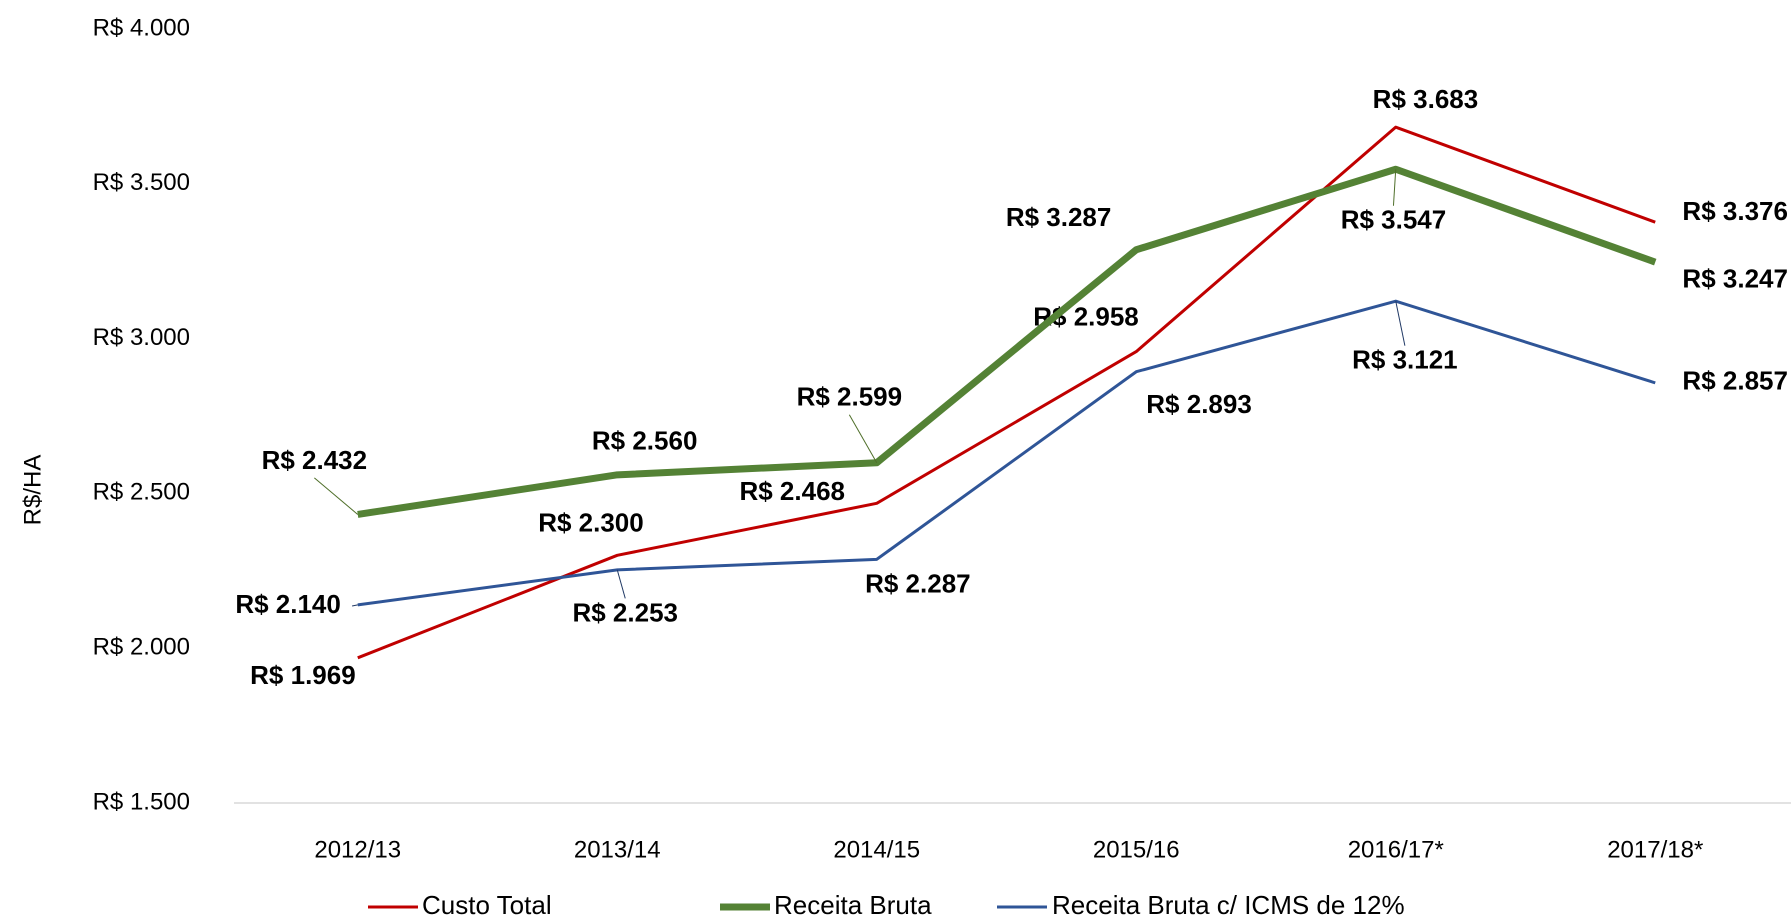 The image size is (1791, 922). I want to click on data-label: R$ 2.253, so click(625, 612).